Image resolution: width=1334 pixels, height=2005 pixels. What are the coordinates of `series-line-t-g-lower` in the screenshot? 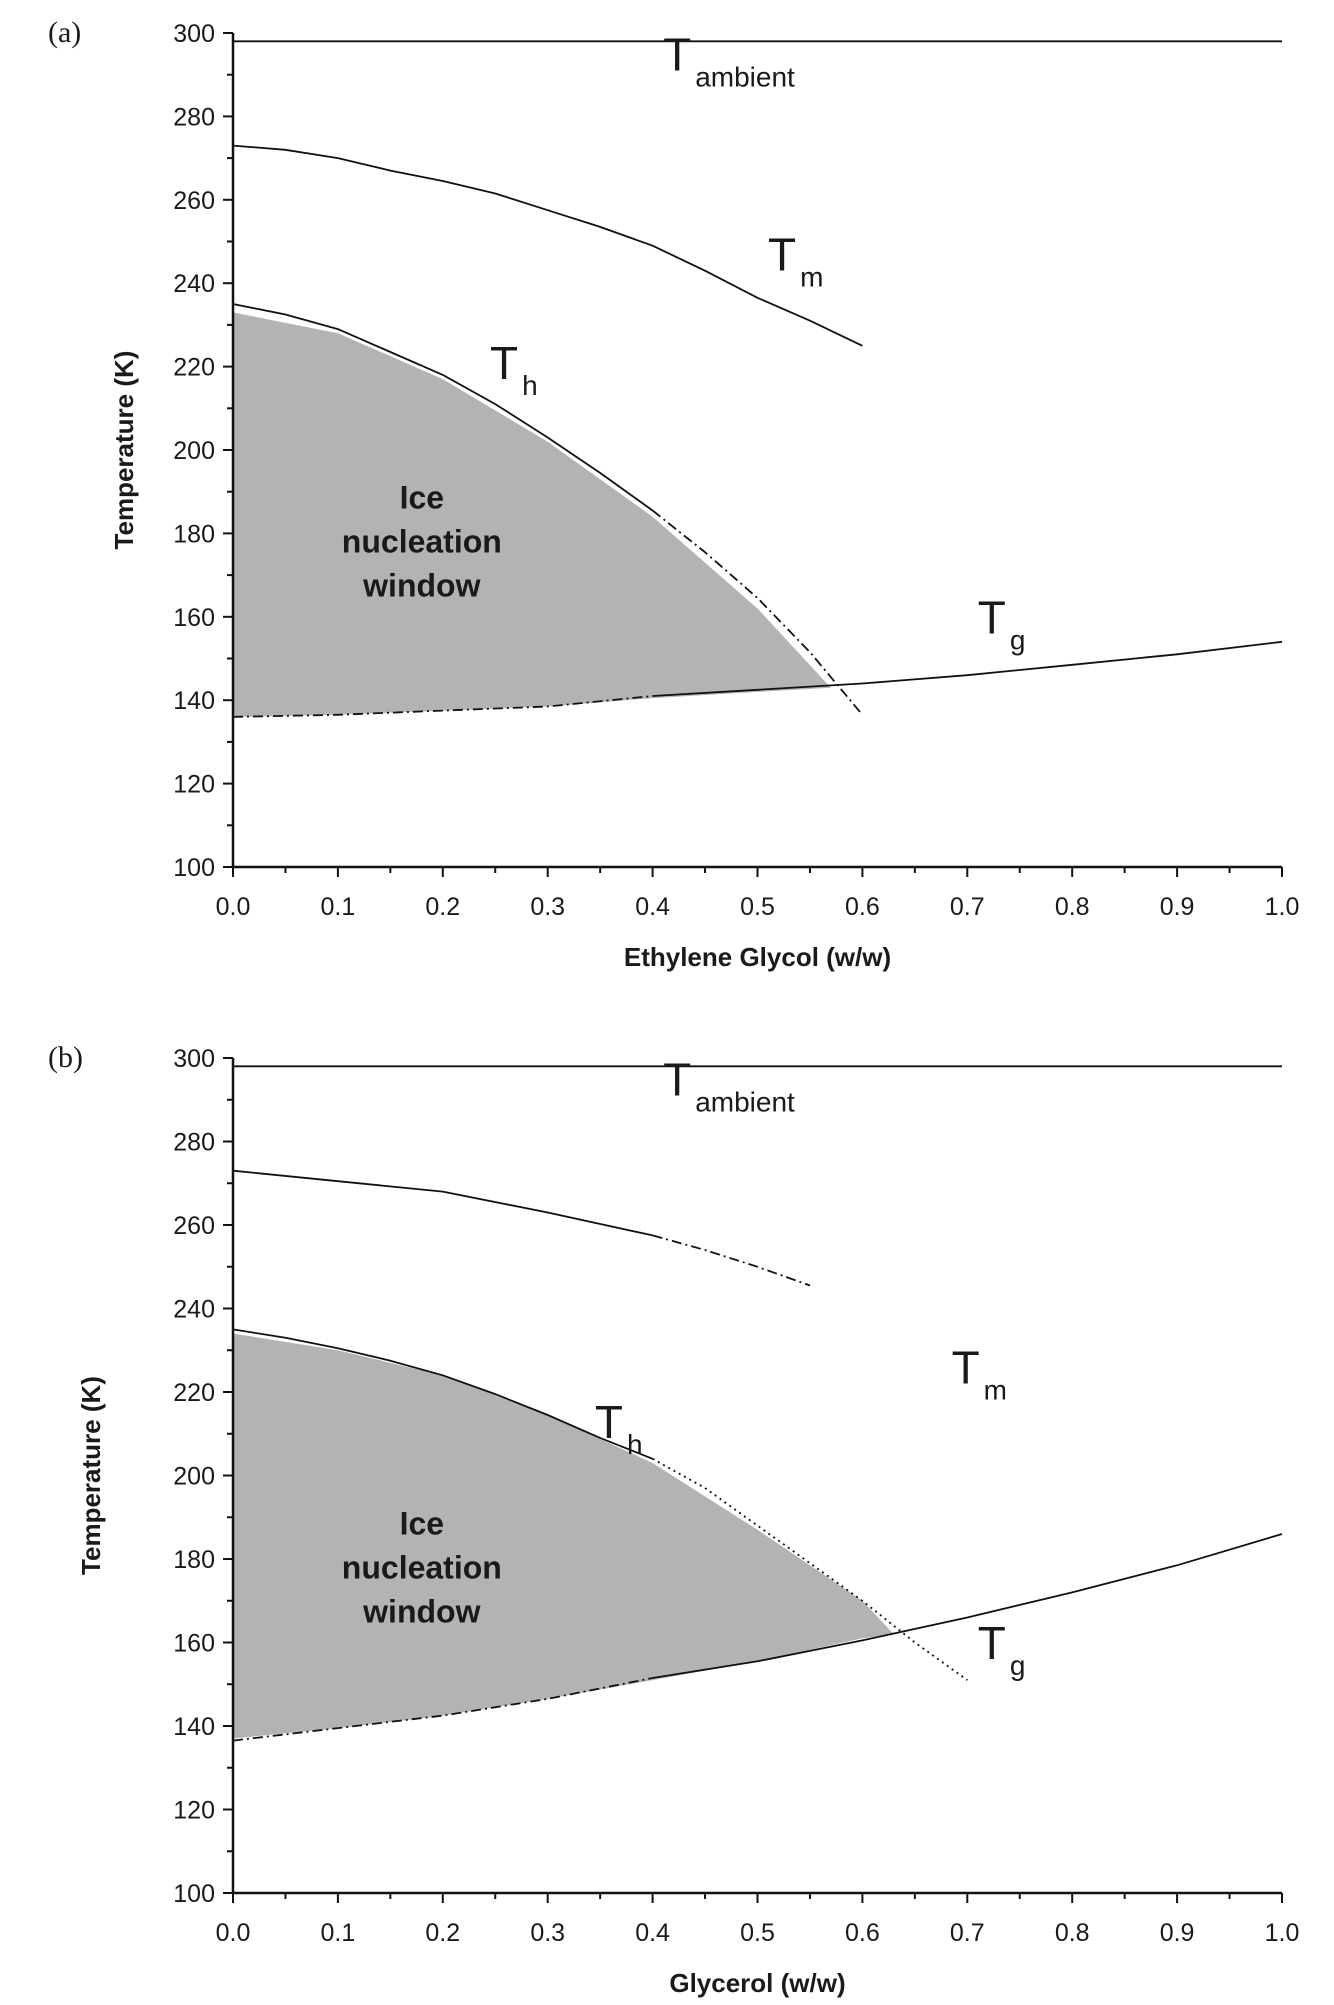 It's located at (442, 706).